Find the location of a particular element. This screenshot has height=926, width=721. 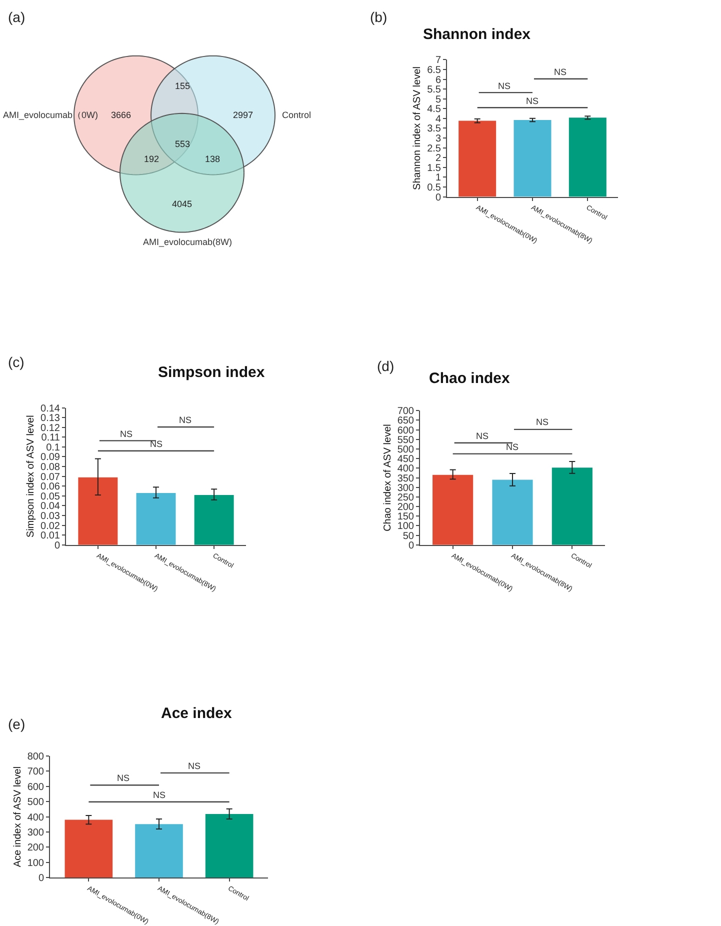

y-tick-label: 7 is located at coordinates (438, 60).